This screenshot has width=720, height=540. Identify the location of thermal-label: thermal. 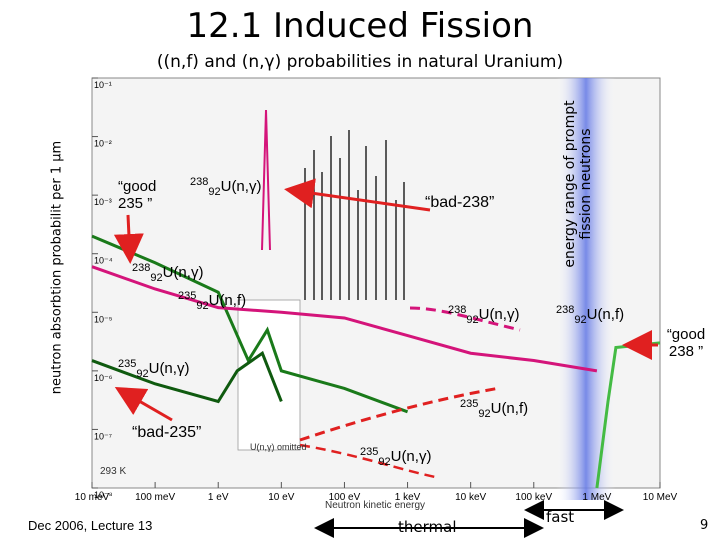
(427, 527).